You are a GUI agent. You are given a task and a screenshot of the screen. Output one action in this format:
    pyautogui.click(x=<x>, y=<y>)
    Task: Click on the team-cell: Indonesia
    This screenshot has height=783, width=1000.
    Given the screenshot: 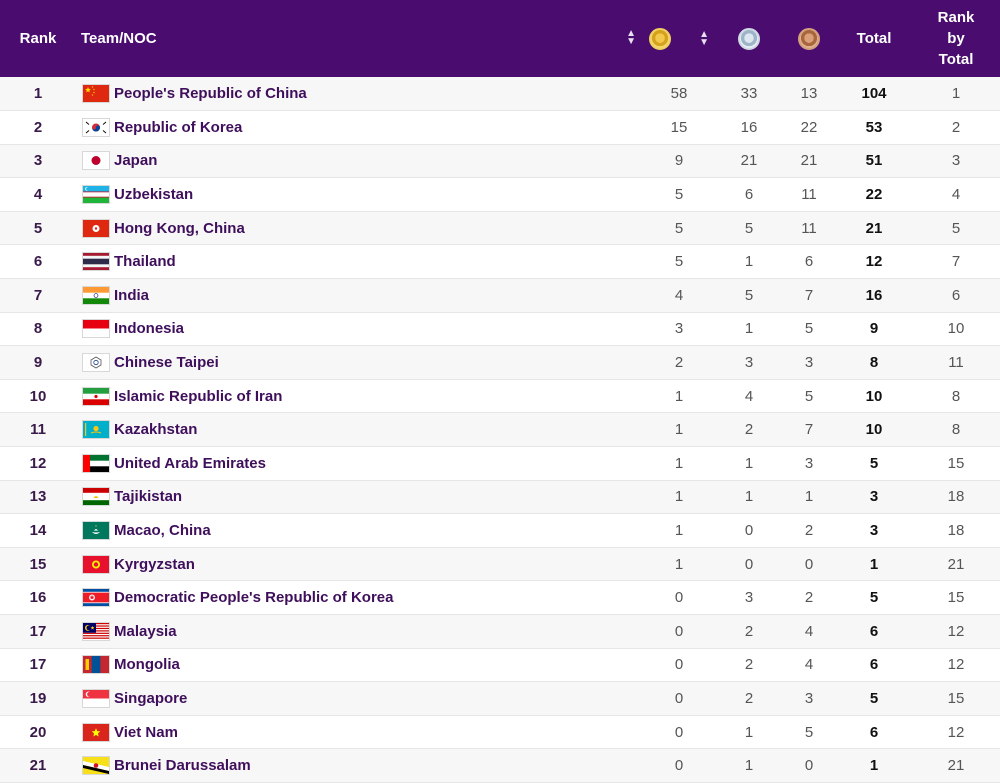 What is the action you would take?
    pyautogui.click(x=359, y=329)
    